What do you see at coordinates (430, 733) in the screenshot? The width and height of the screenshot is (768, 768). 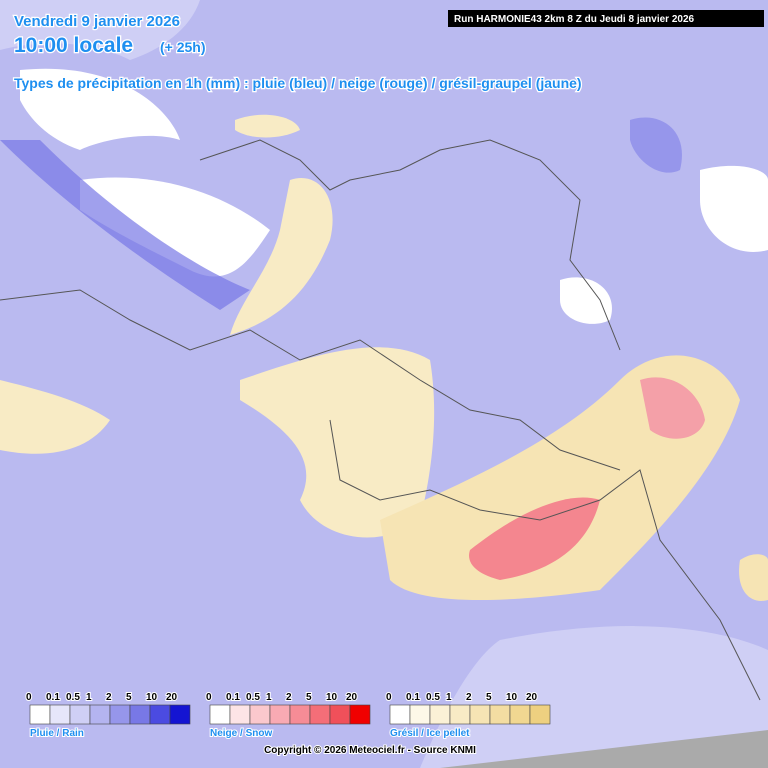 I see `legend-group-label: Grésil / Ice pellet` at bounding box center [430, 733].